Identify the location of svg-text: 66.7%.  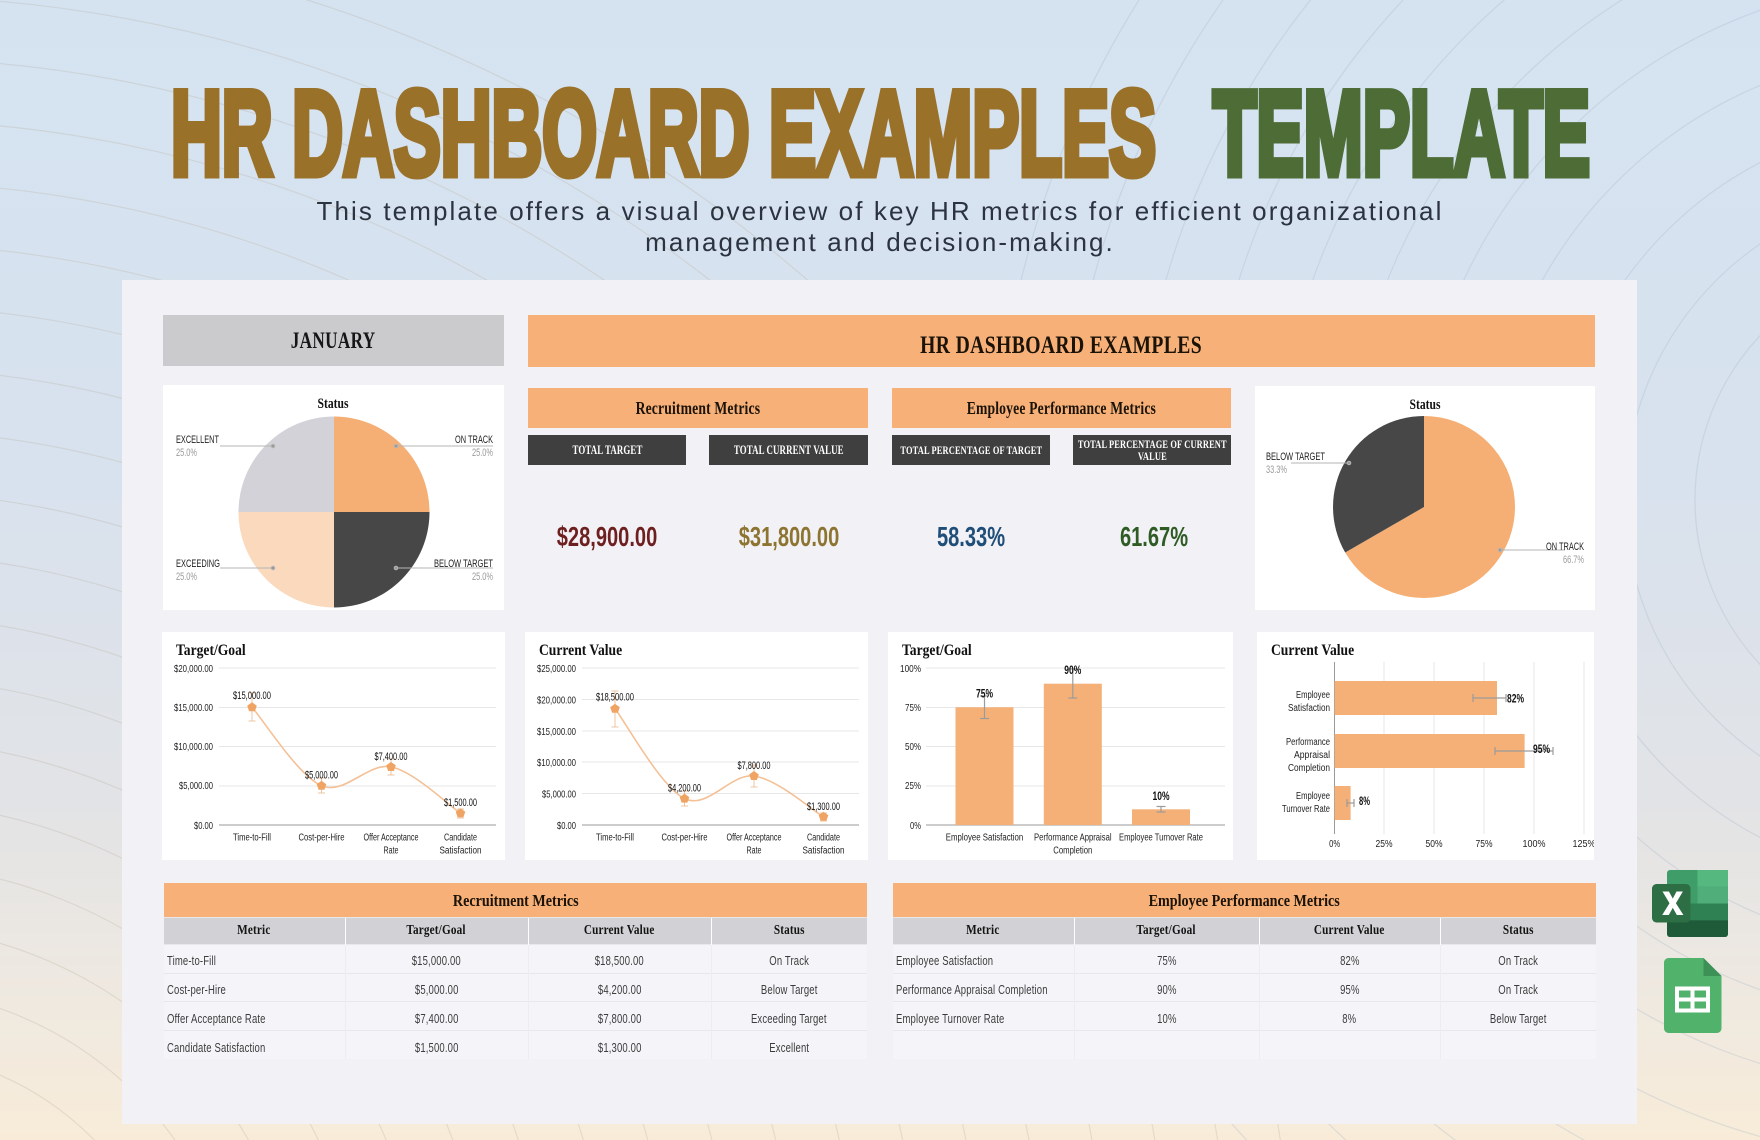
(1573, 560).